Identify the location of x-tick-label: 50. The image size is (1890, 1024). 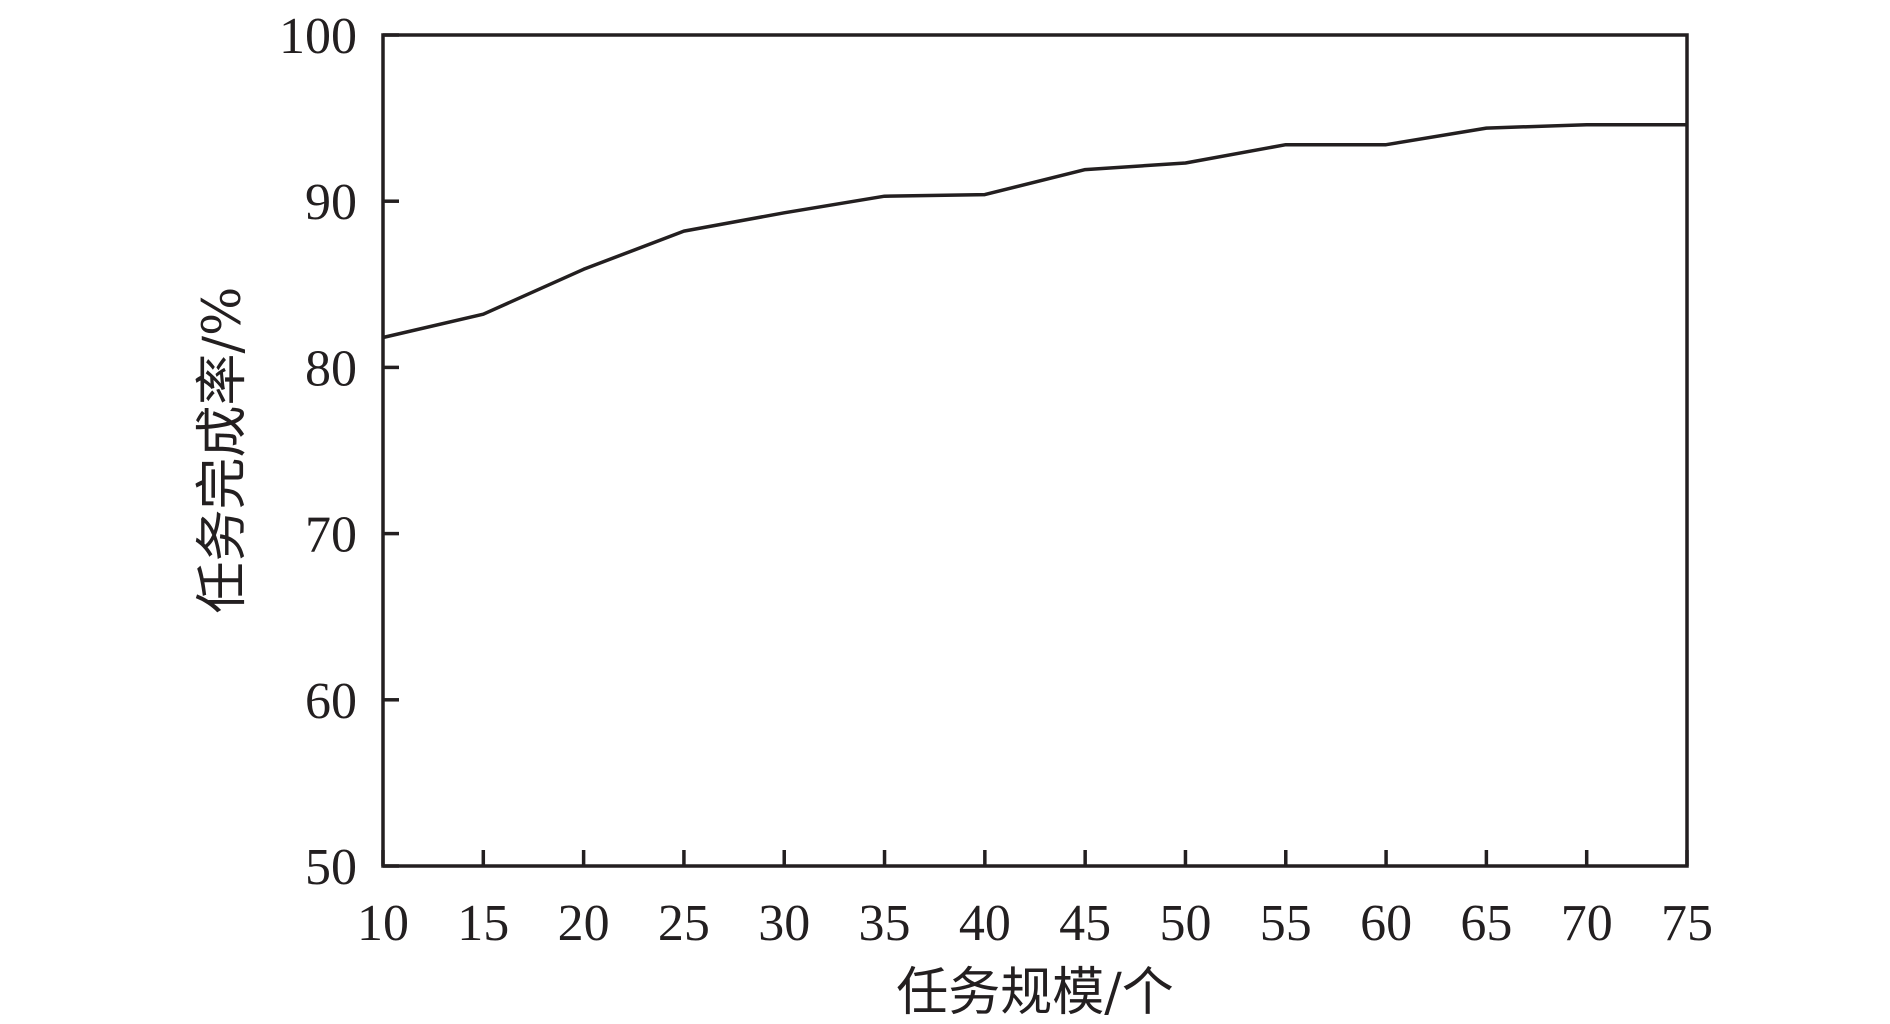
(1185, 923).